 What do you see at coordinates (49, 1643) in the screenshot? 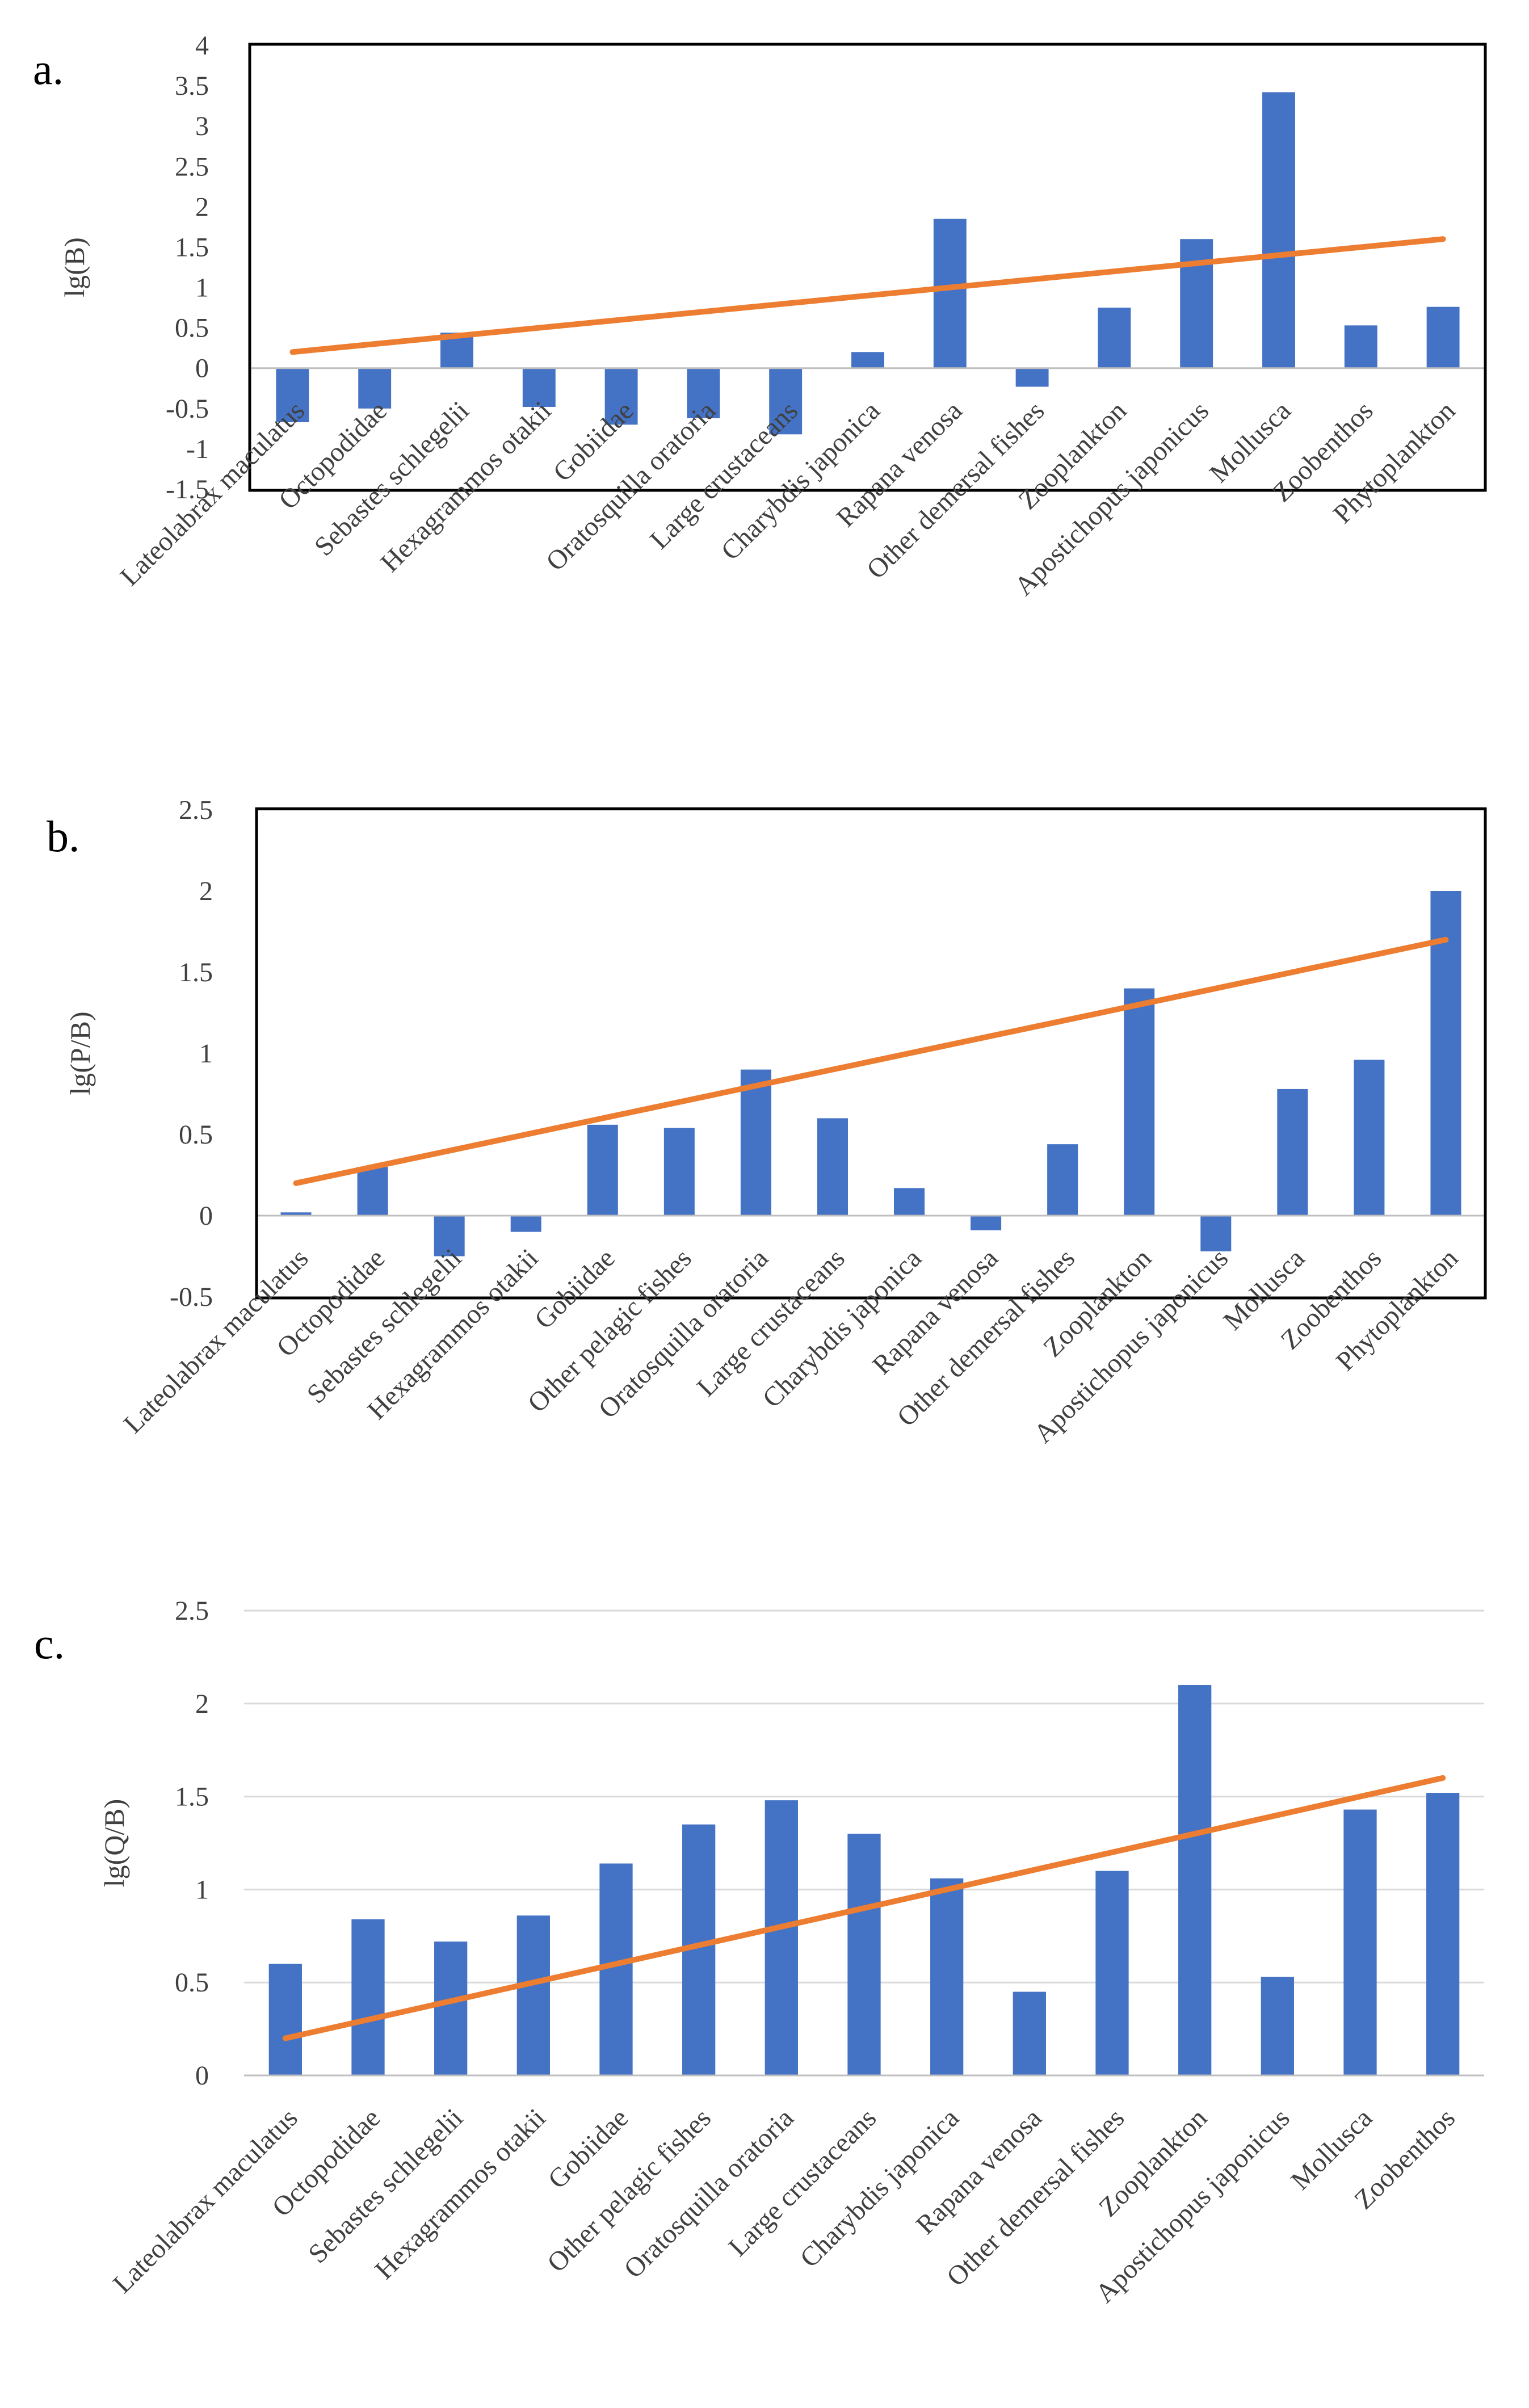
I see `panel-label: c.` at bounding box center [49, 1643].